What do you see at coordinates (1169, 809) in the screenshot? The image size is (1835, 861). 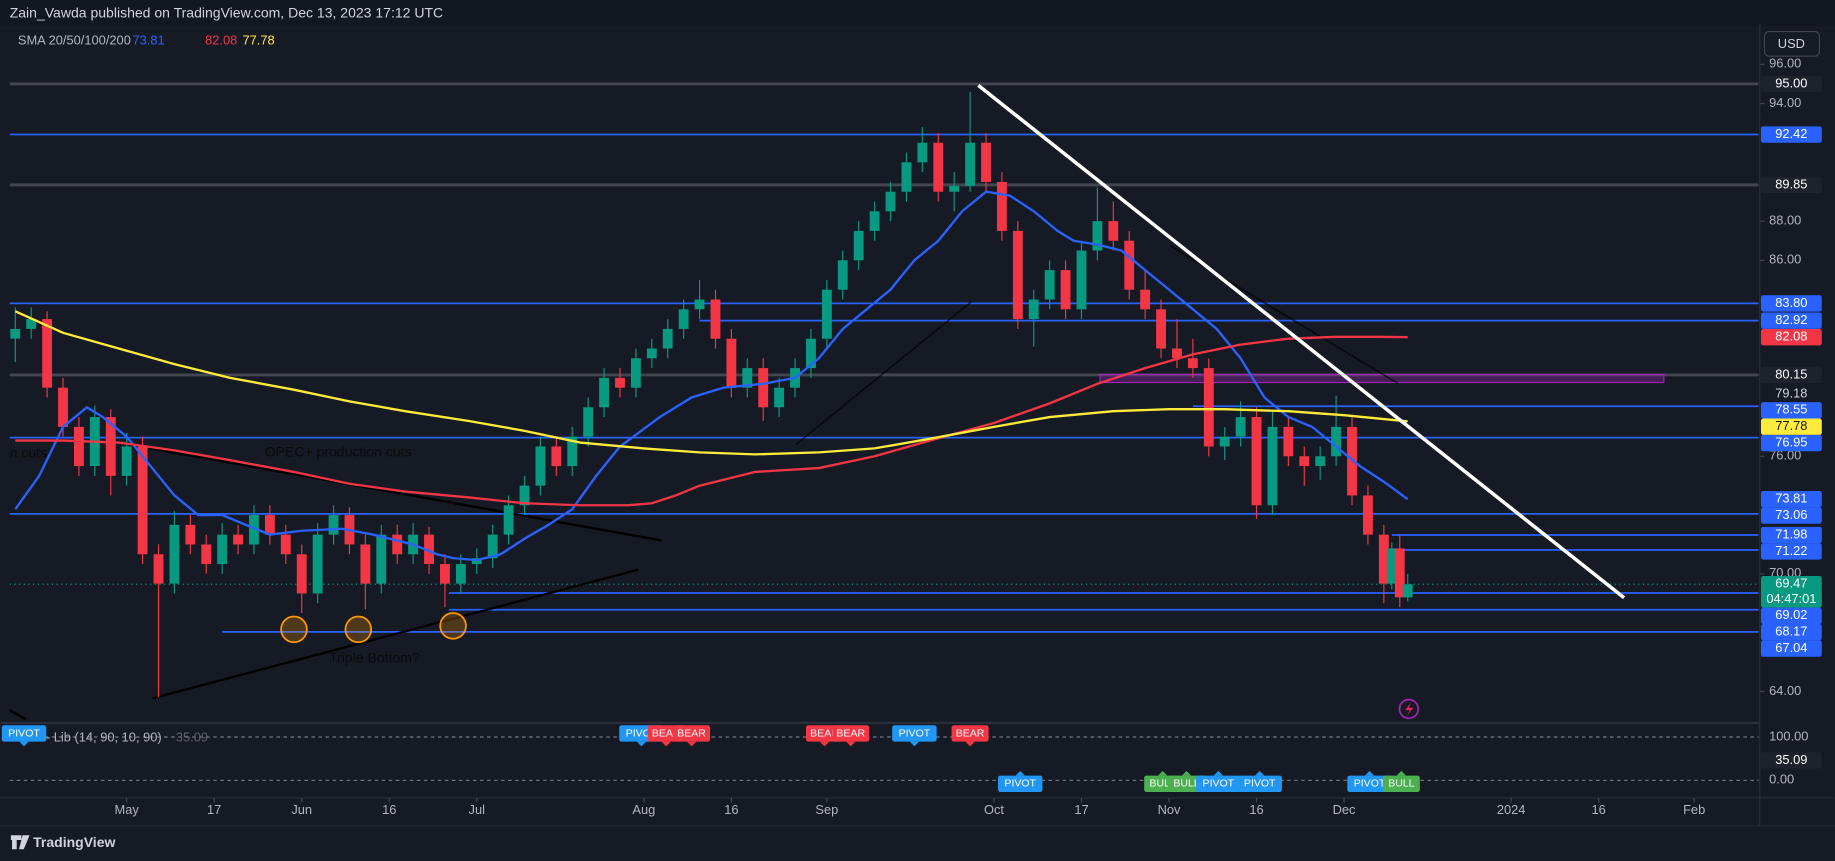 I see `x-tick-label: Nov` at bounding box center [1169, 809].